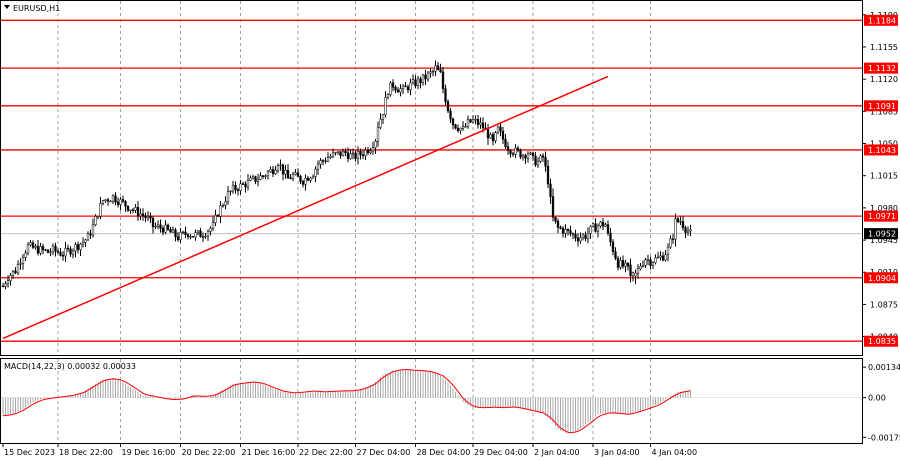 Image resolution: width=900 pixels, height=460 pixels. Describe the element at coordinates (209, 452) in the screenshot. I see `time-tick-label: 20 Dec 22:00` at that location.